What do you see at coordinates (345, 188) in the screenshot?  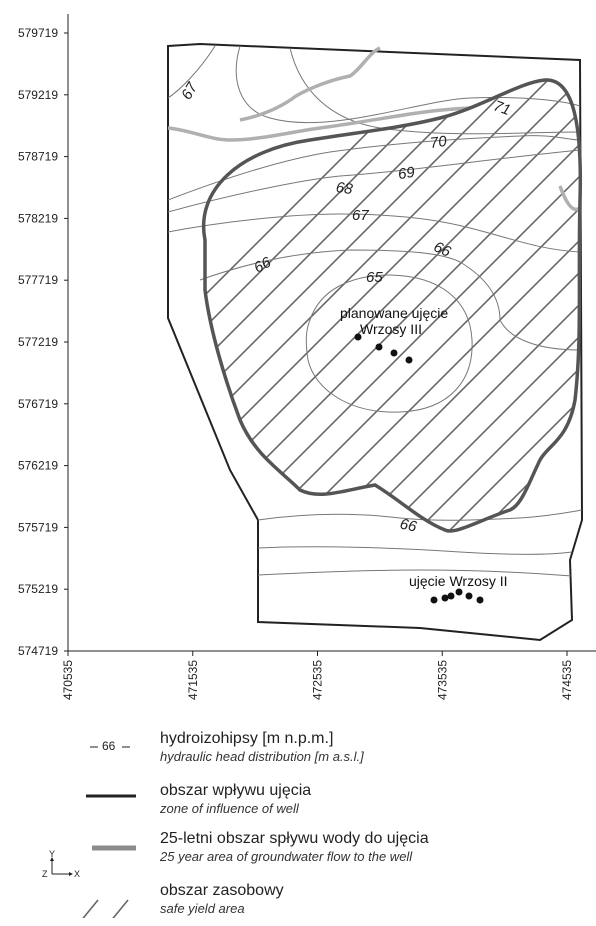 I see `contour-label: 68` at bounding box center [345, 188].